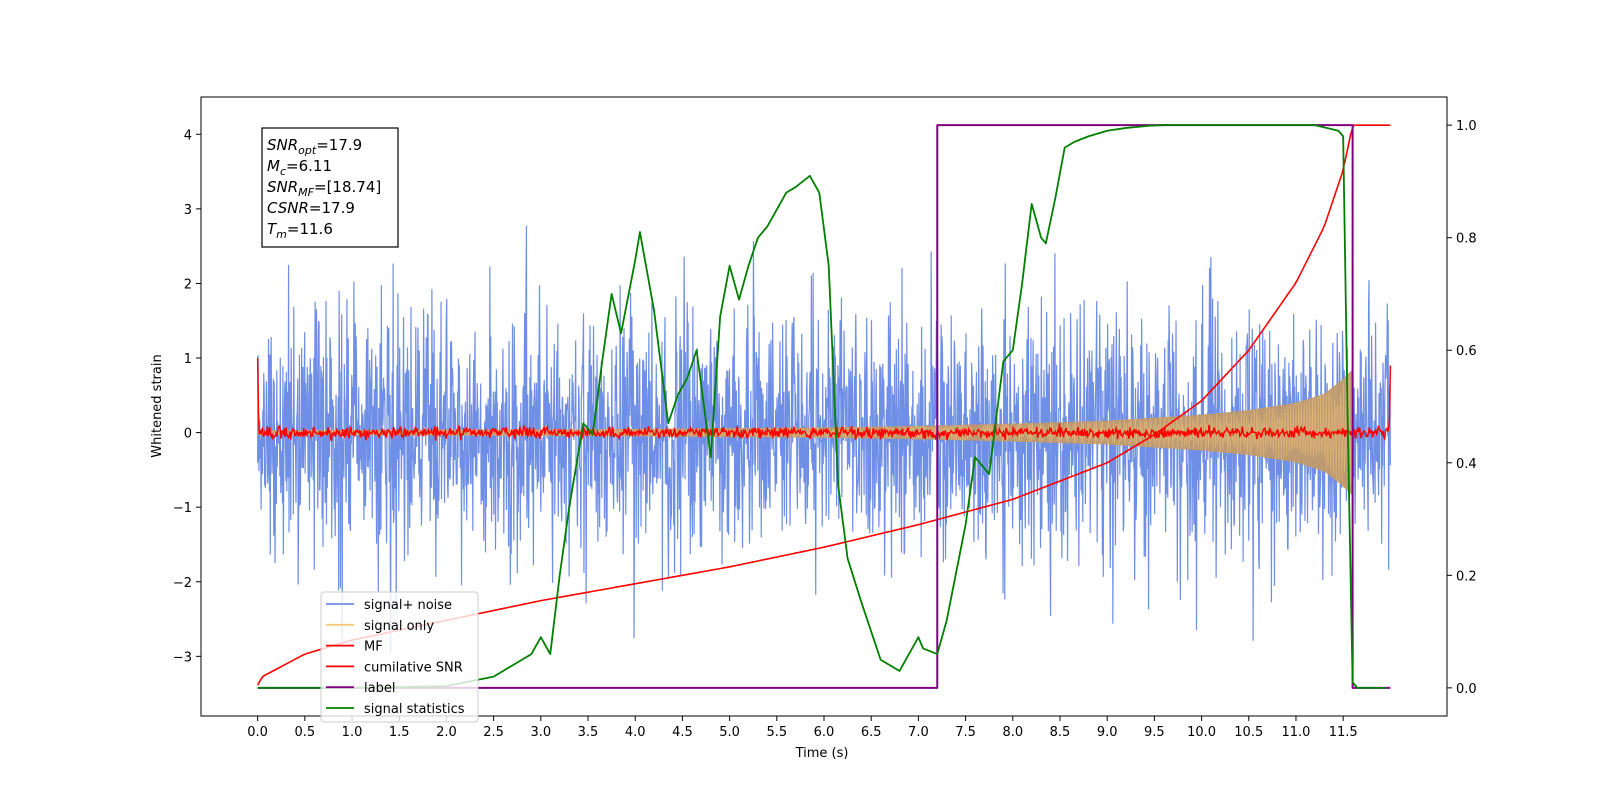 The width and height of the screenshot is (1600, 800). What do you see at coordinates (306, 192) in the screenshot?
I see `annotation-subscript: MF` at bounding box center [306, 192].